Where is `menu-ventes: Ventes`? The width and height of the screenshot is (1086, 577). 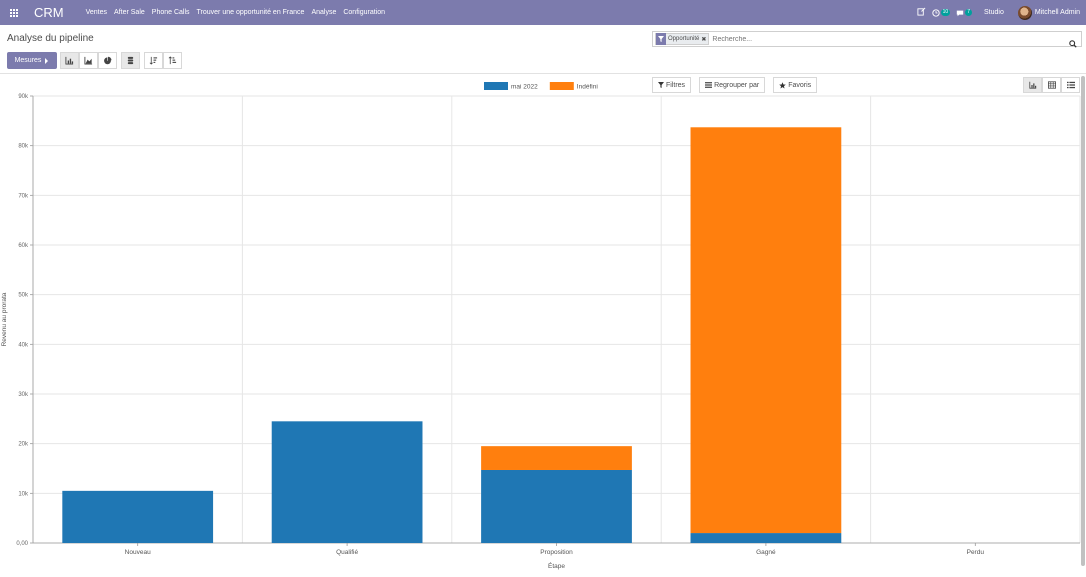
menu-ventes: Ventes is located at coordinates (96, 12).